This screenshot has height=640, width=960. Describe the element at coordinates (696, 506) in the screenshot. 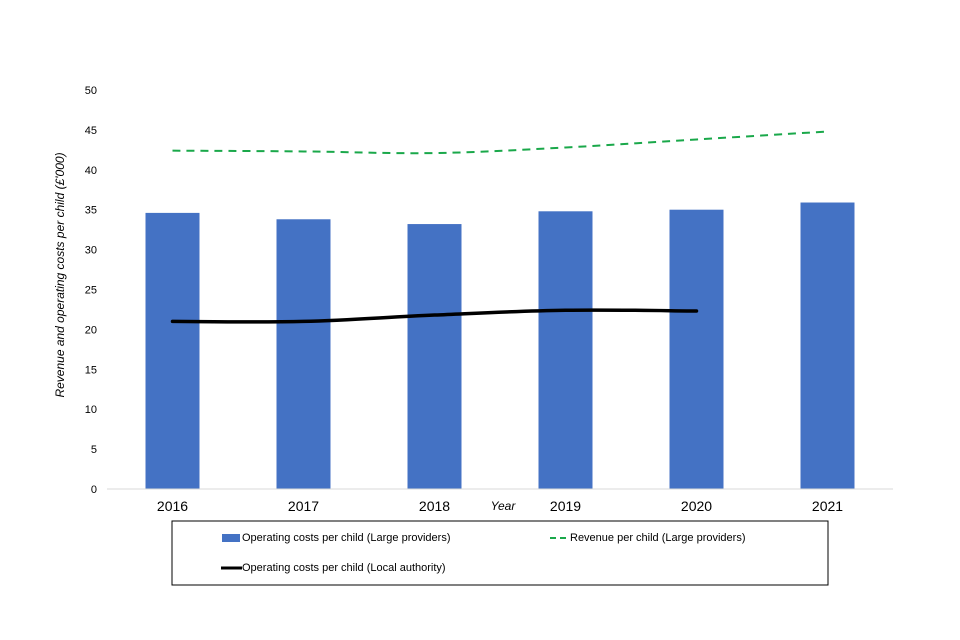

I see `x-tick-label: 2020` at that location.